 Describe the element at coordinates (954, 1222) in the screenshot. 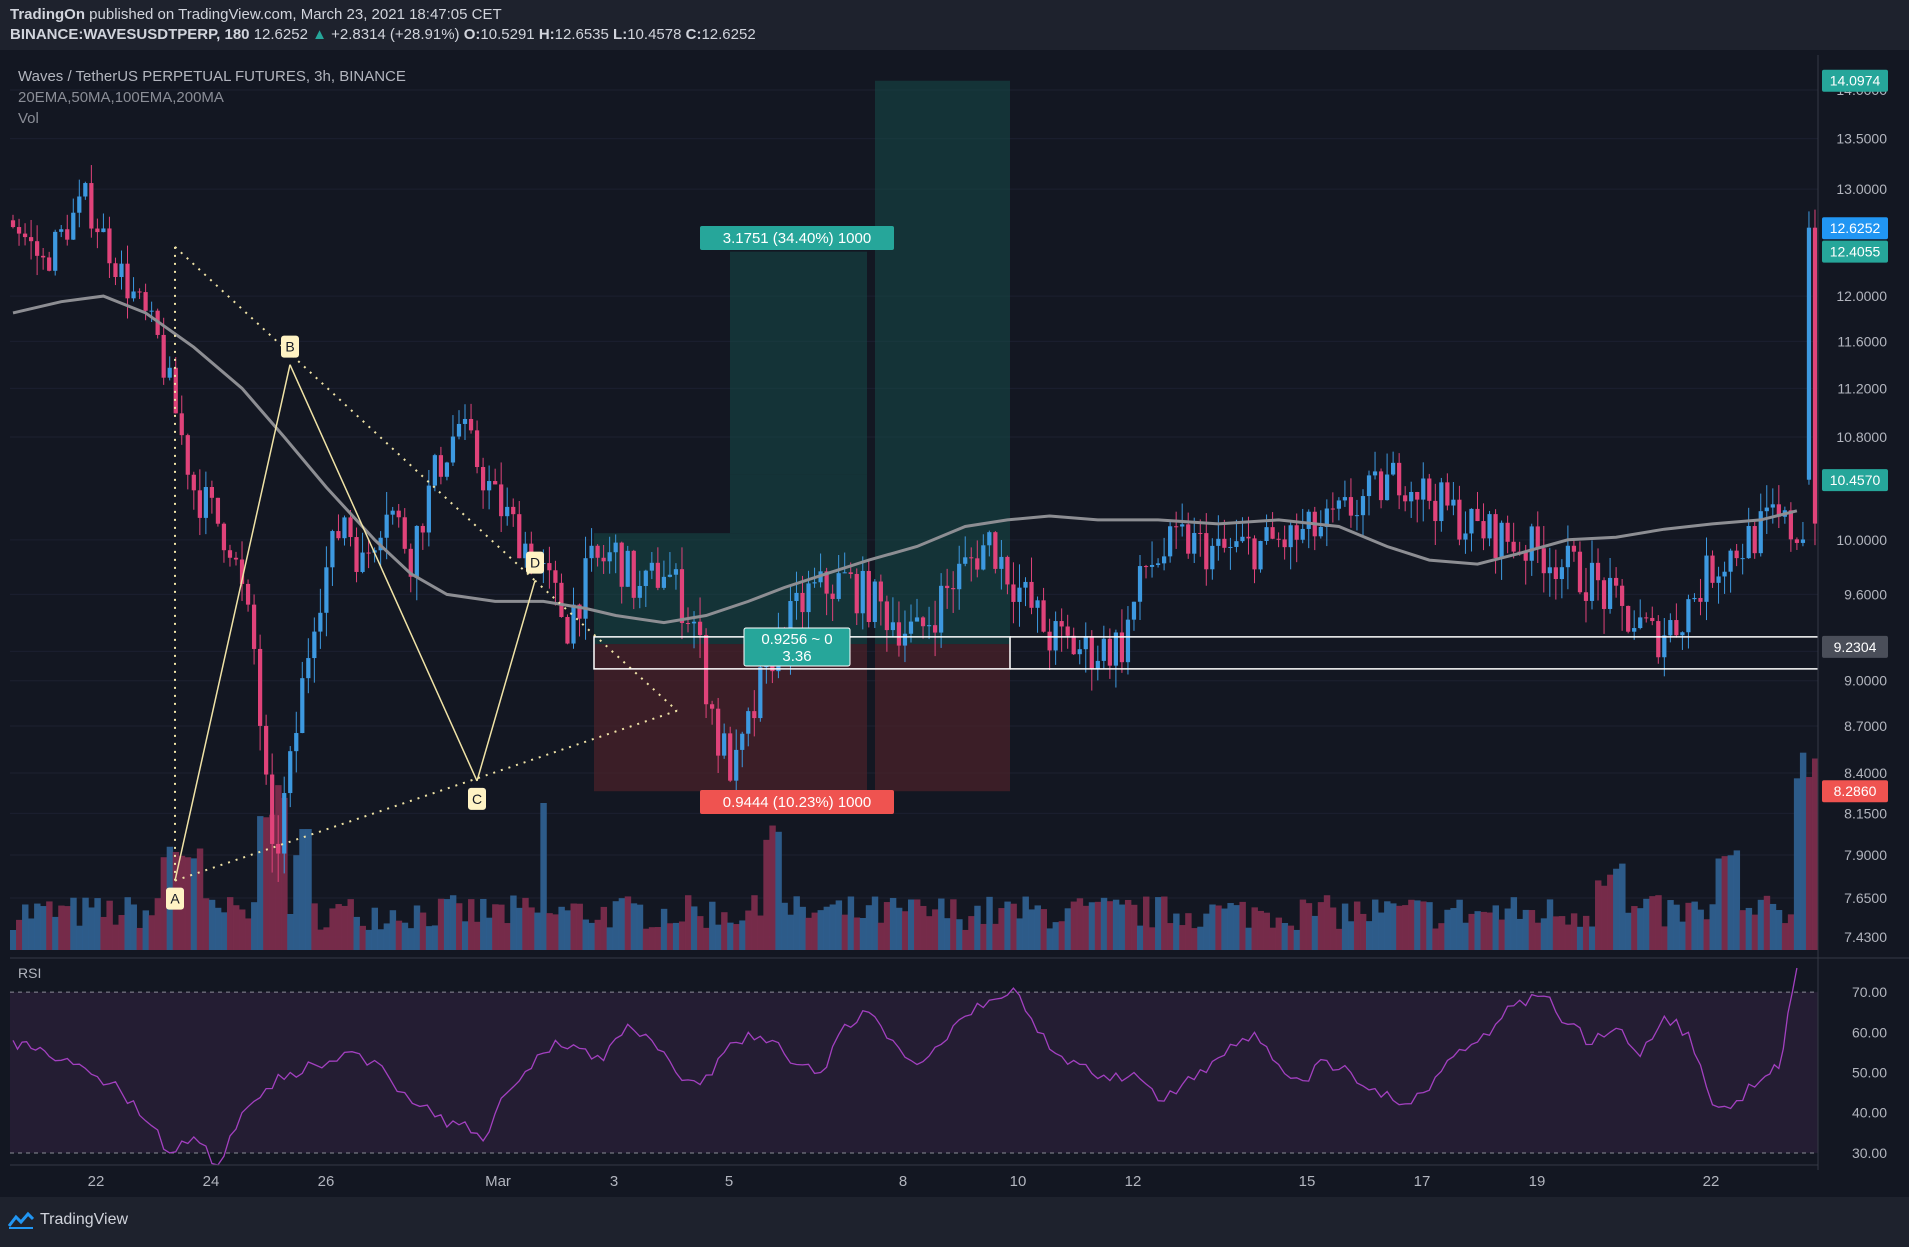

I see `footer: TradingView` at that location.